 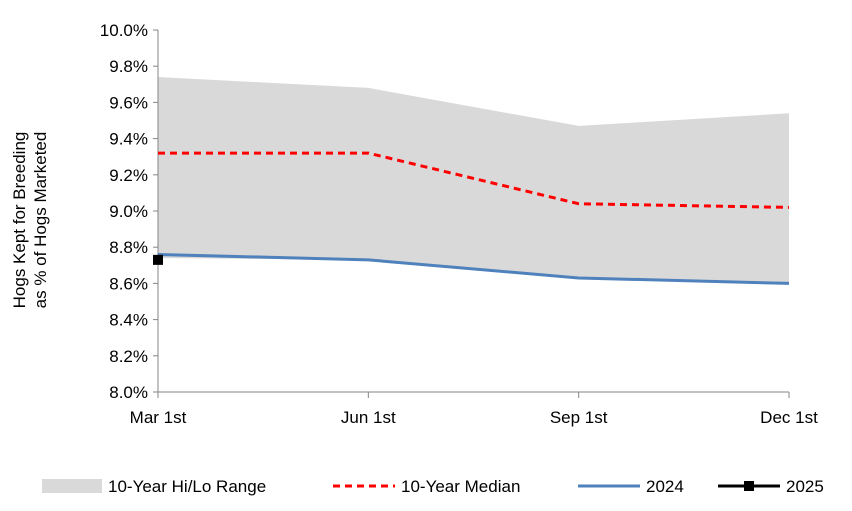 What do you see at coordinates (474, 417) in the screenshot?
I see `x-tick-labels: Mar 1st Jun 1st Sep 1st Dec 1st` at bounding box center [474, 417].